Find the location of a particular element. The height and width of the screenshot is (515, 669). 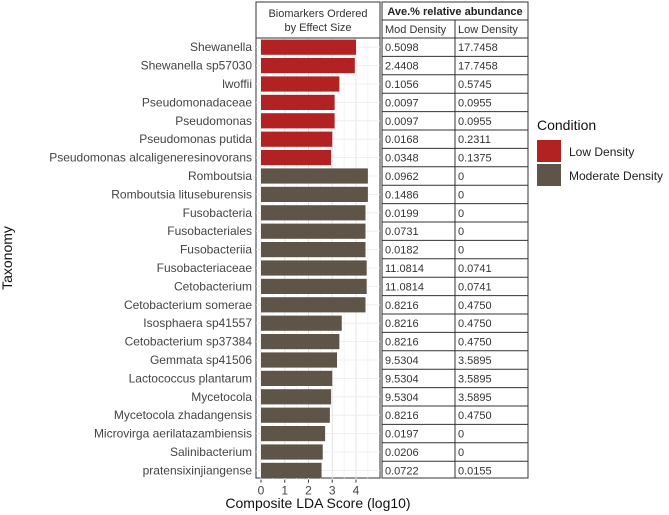

category-label: Isosphaera sp41557 is located at coordinates (197, 323).